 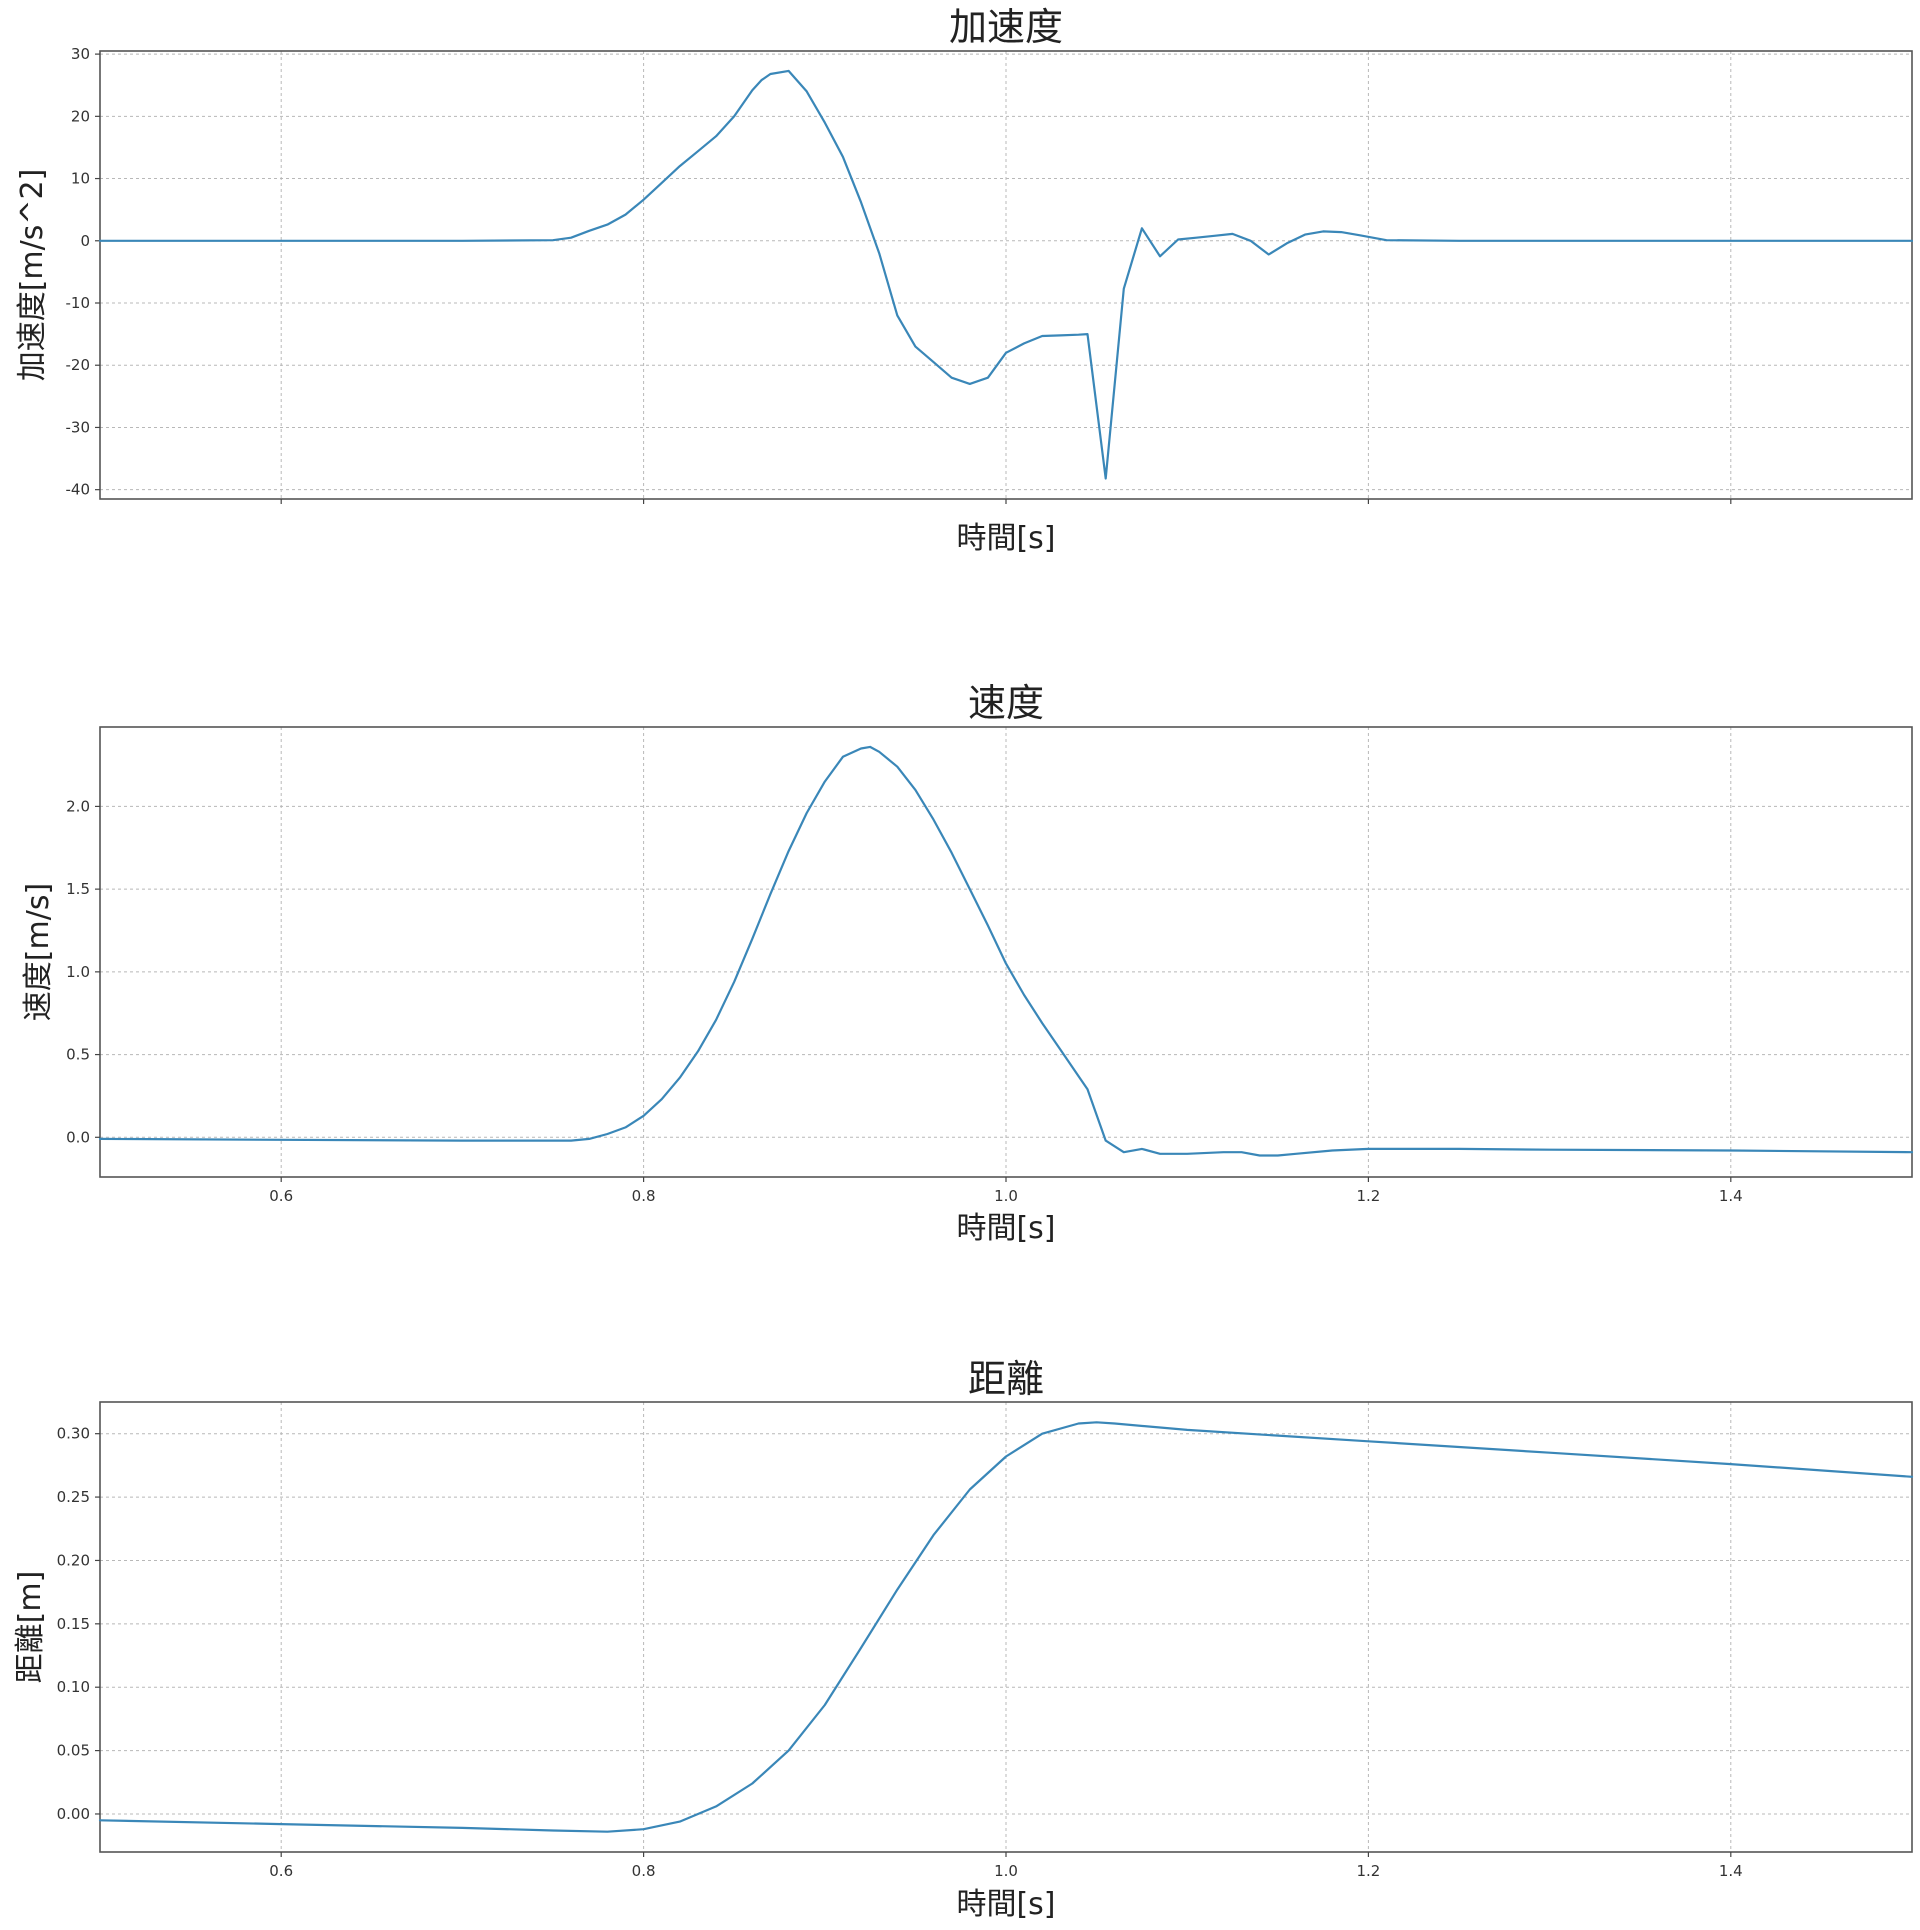 I want to click on acceleration-ytick-label: -30, so click(x=78, y=427).